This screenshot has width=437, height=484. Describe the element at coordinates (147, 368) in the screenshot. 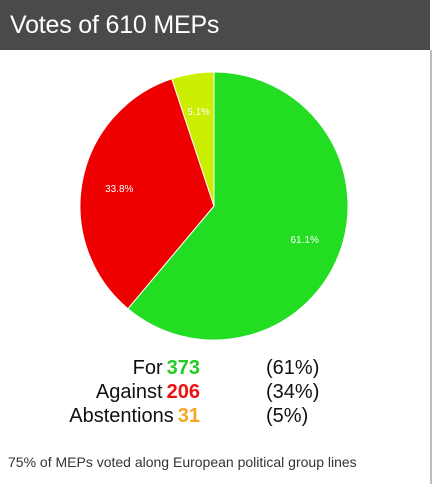

I see `tally-label-for: For` at that location.